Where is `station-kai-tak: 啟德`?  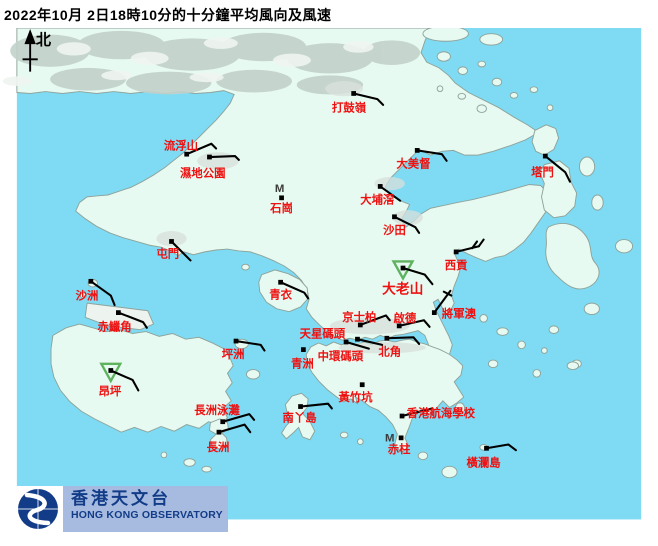 station-kai-tak: 啟德 is located at coordinates (412, 320).